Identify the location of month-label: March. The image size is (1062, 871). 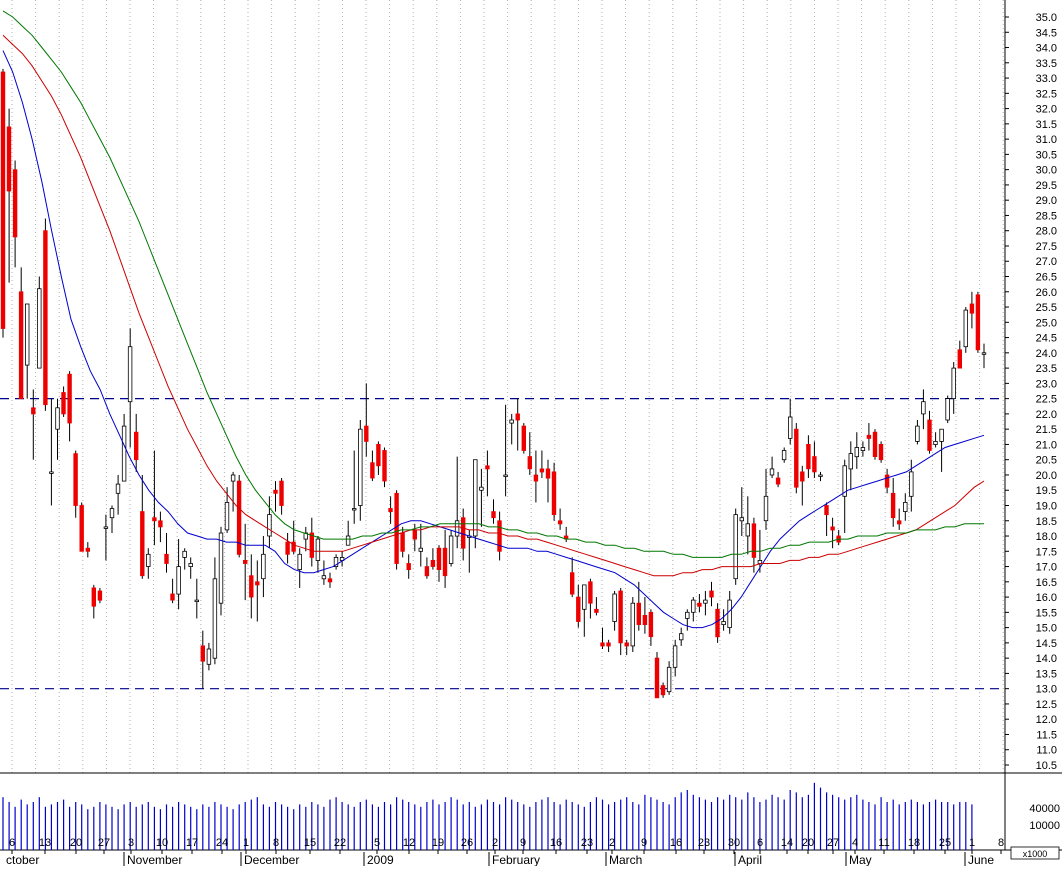
(625, 859).